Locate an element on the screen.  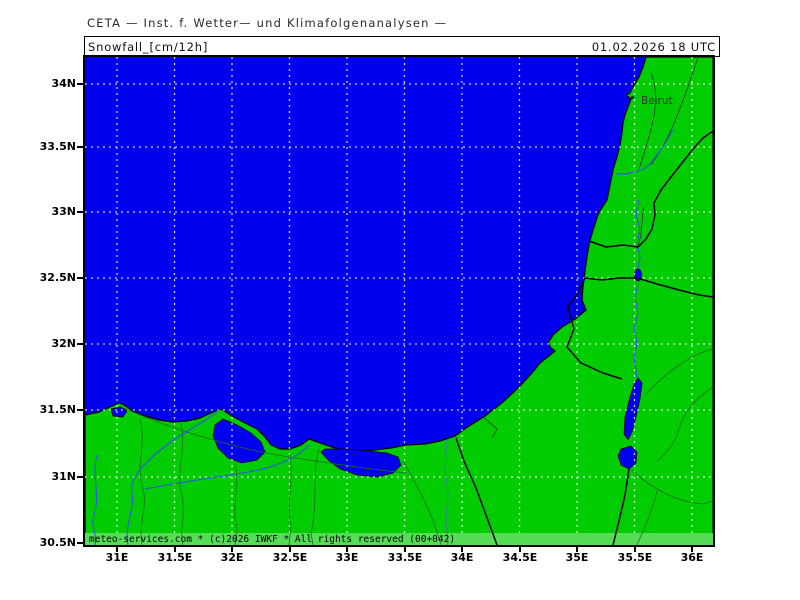
lat-label-32-5n: 32.5N is located at coordinates (57, 277).